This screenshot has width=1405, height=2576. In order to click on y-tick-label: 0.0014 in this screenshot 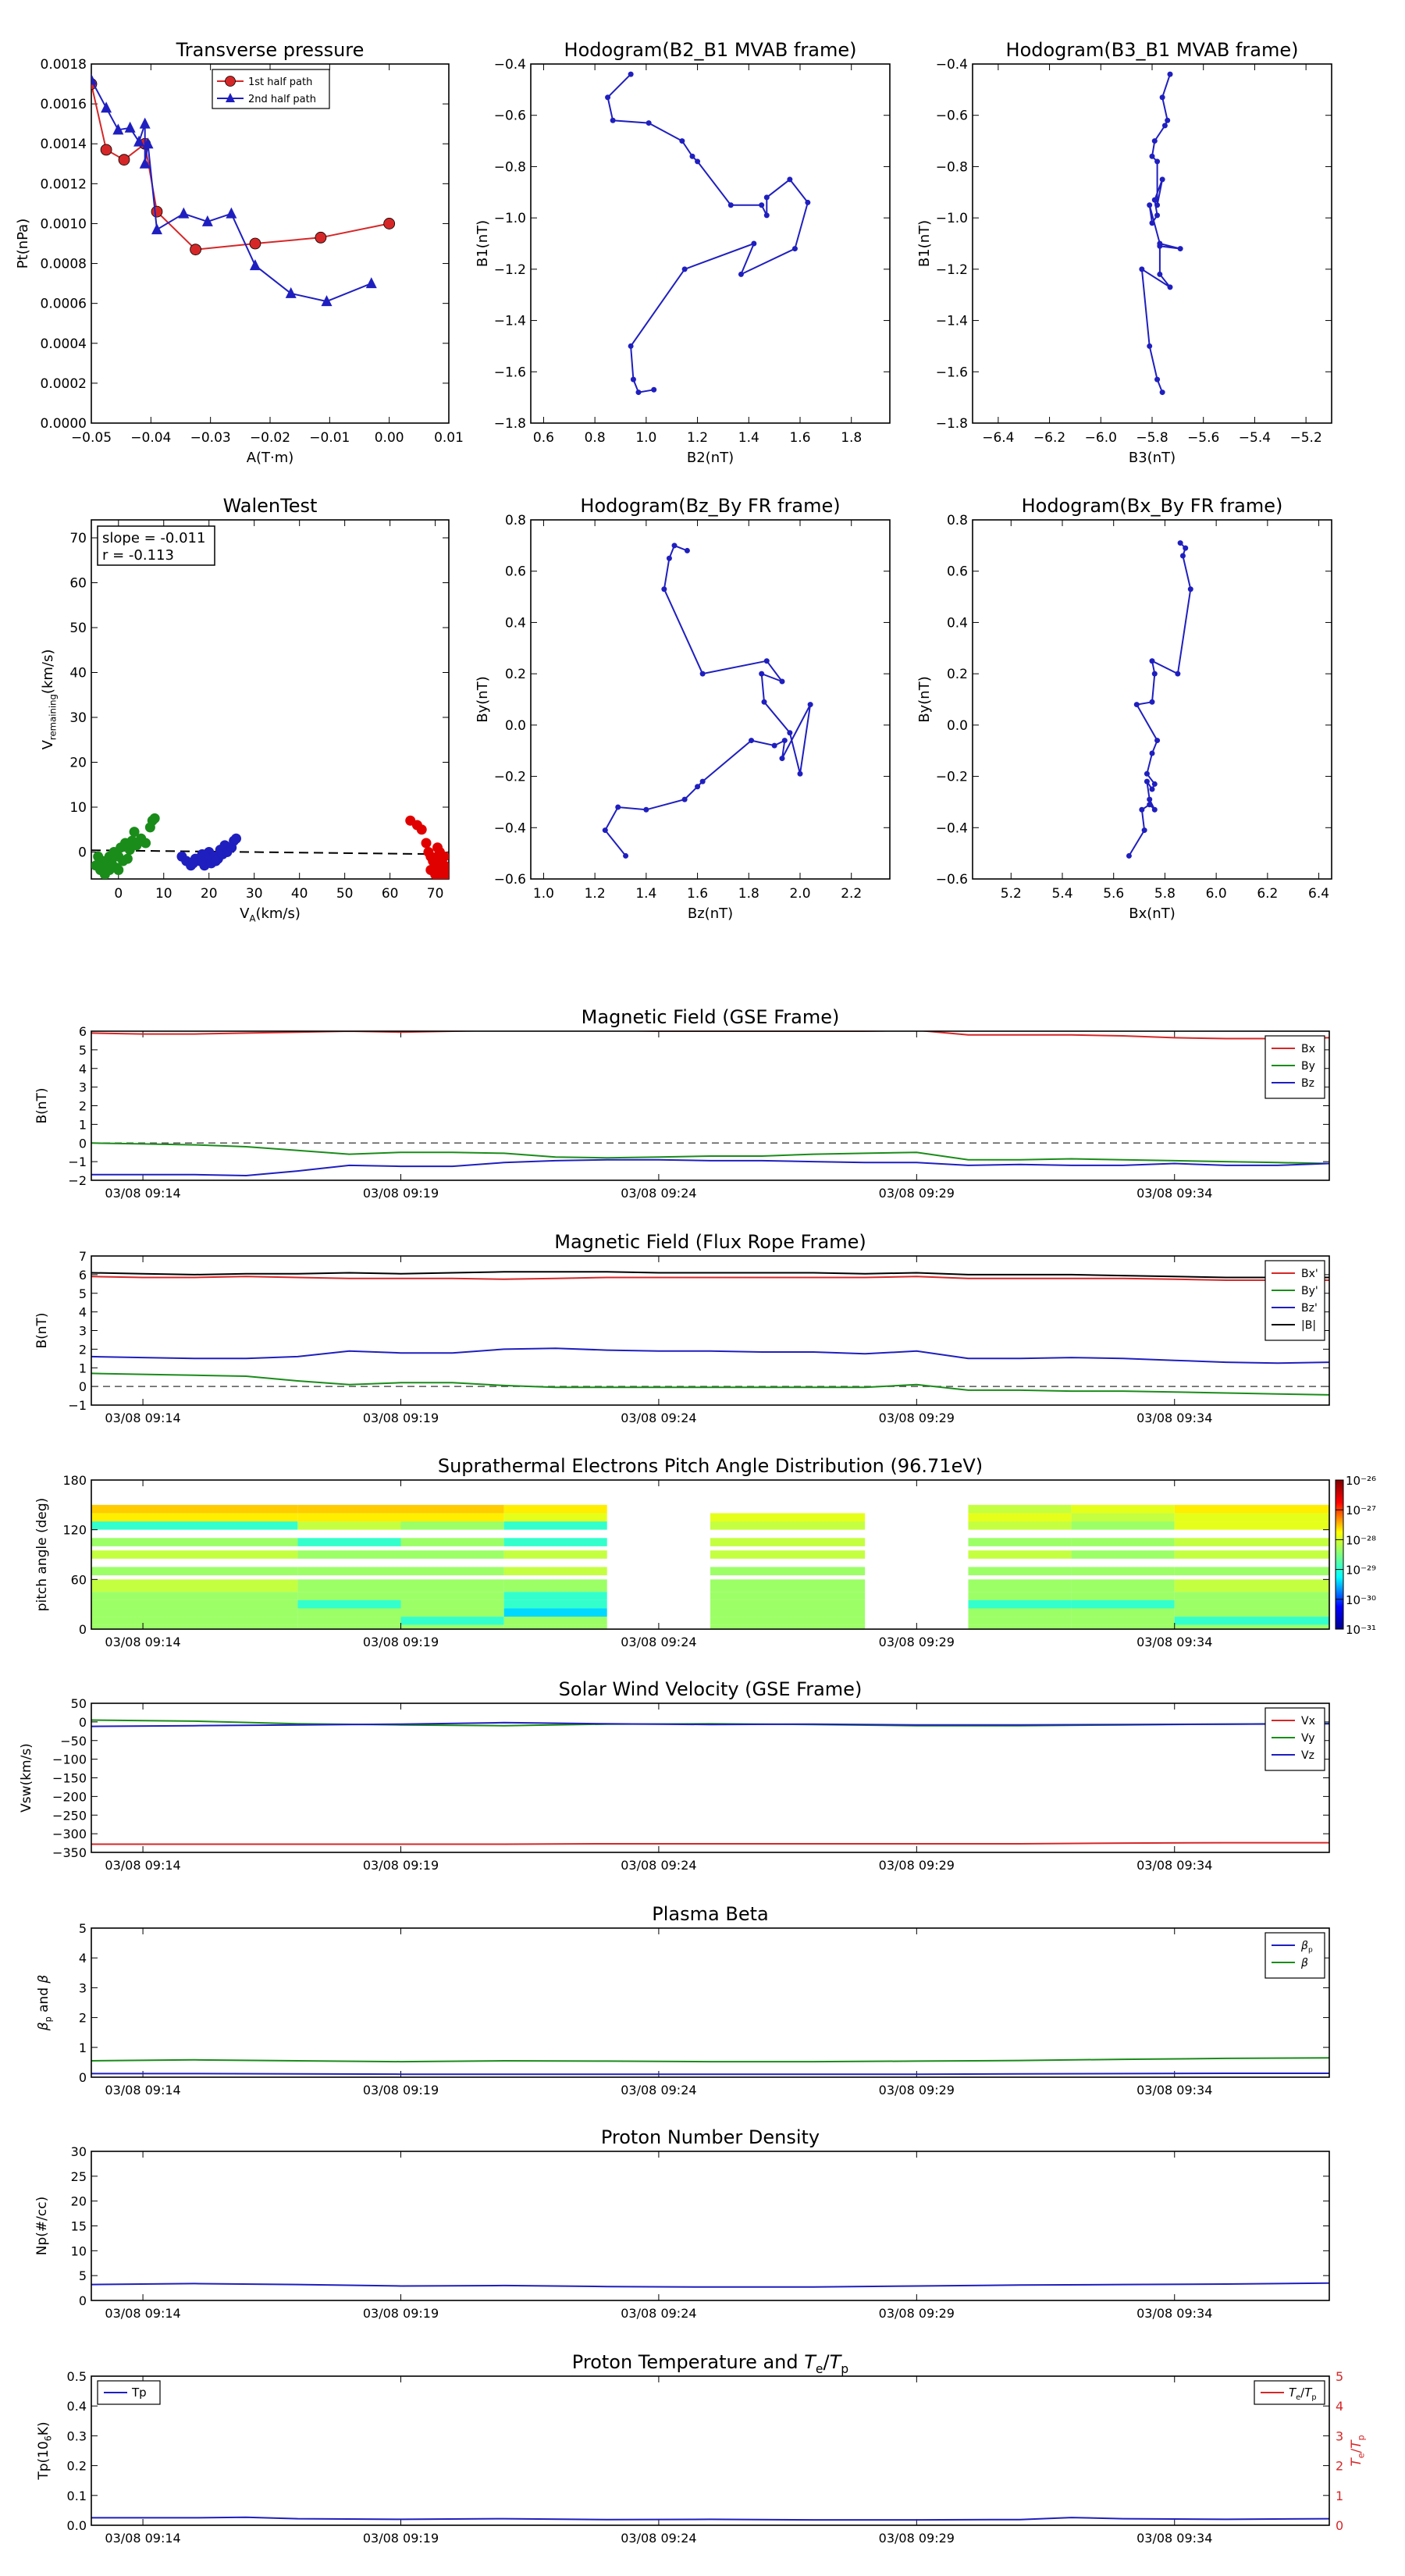, I will do `click(64, 144)`.